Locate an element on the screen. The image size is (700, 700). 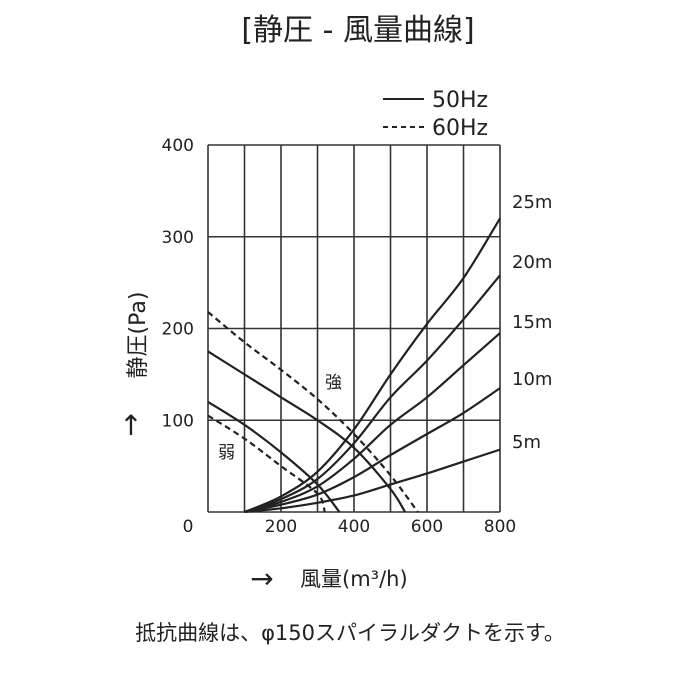
resistance-curve-5m is located at coordinates (372, 481).